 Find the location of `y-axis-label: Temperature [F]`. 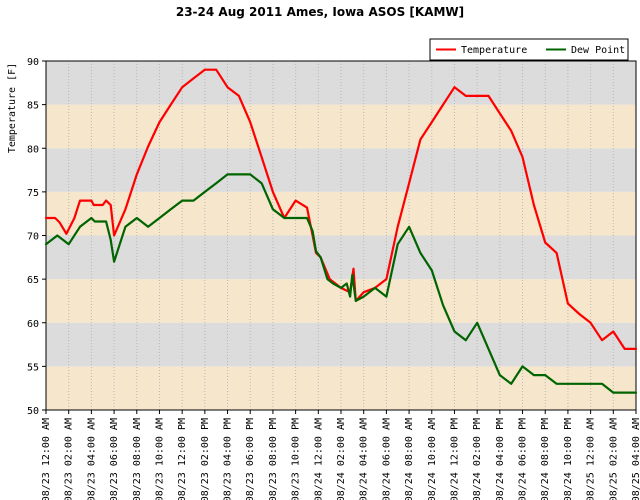

y-axis-label: Temperature [F] is located at coordinates (12, 108).